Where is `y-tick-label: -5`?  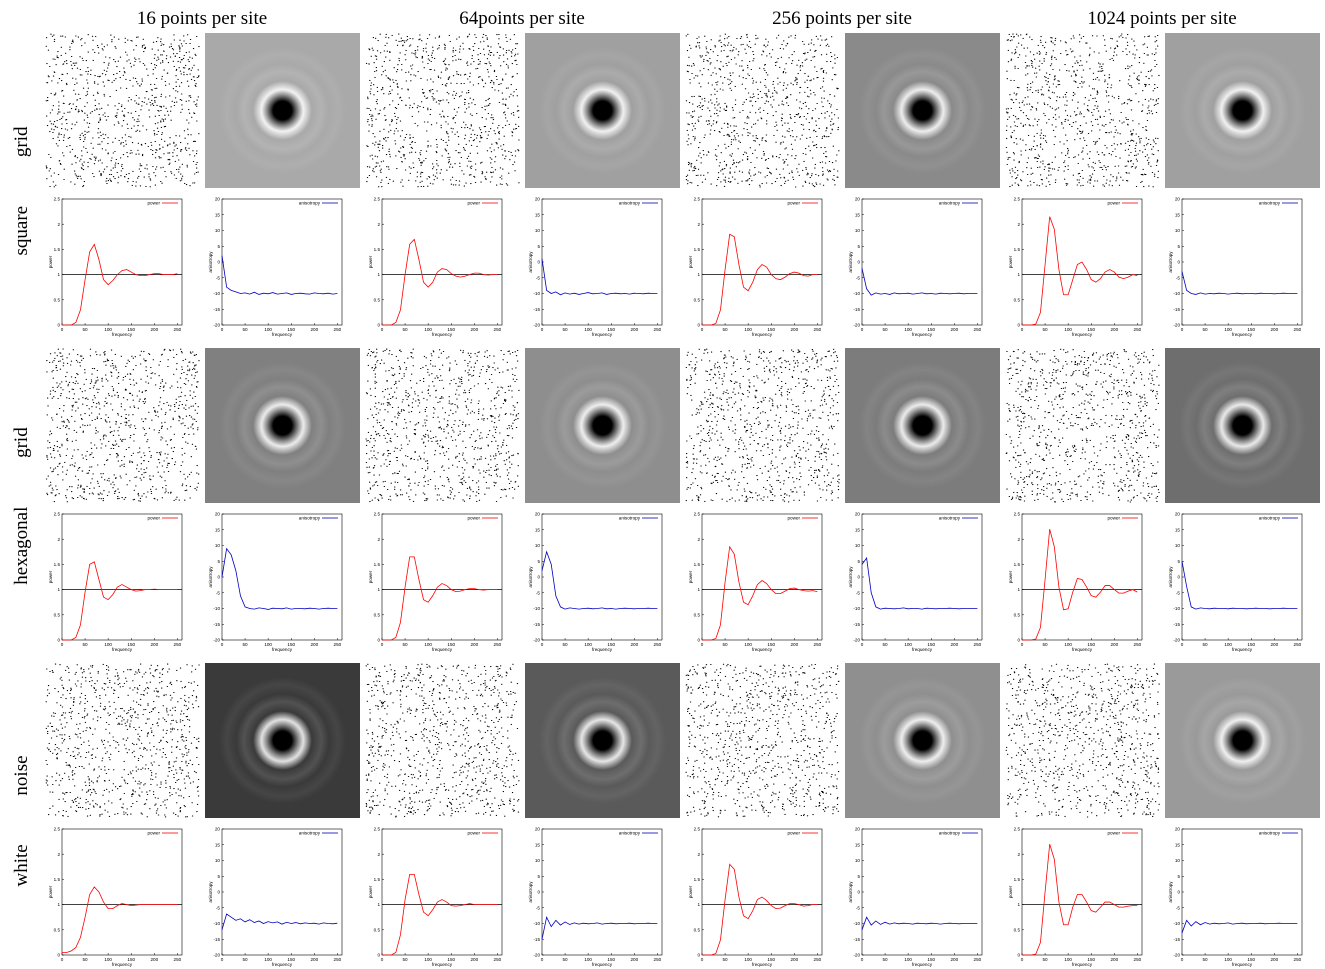
y-tick-label: -5 is located at coordinates (218, 277).